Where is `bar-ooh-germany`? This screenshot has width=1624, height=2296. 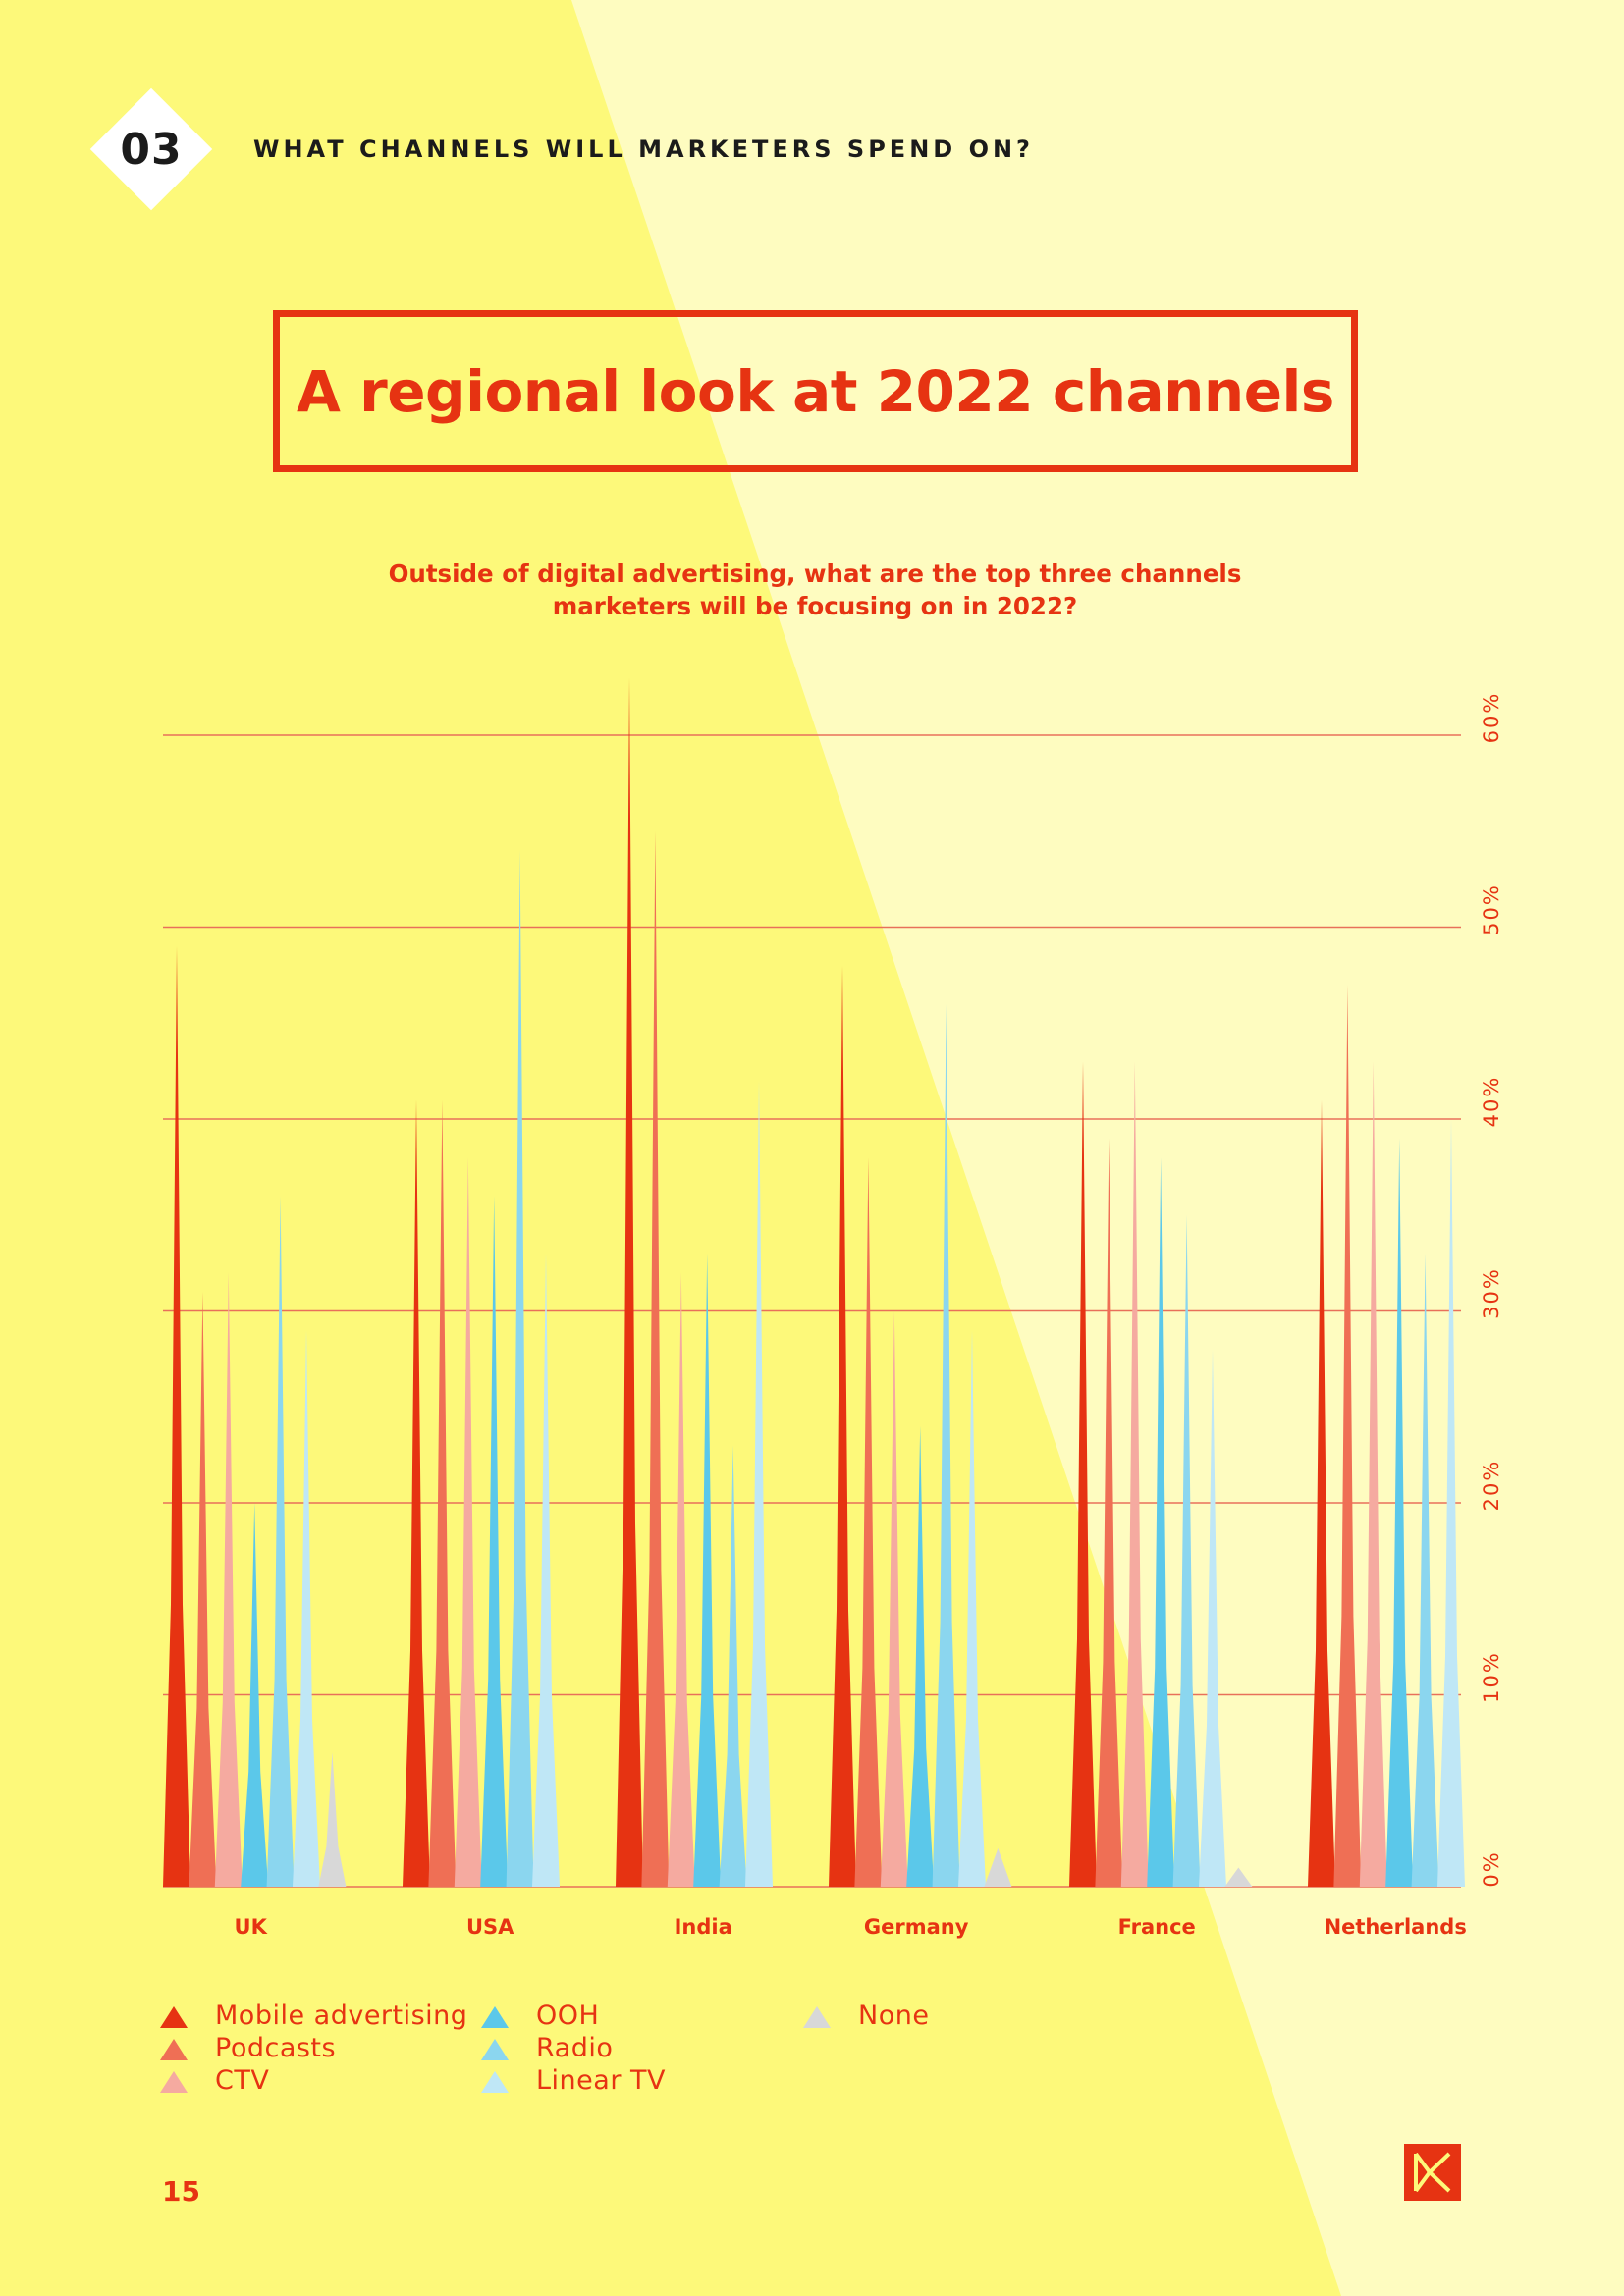 bar-ooh-germany is located at coordinates (920, 1656).